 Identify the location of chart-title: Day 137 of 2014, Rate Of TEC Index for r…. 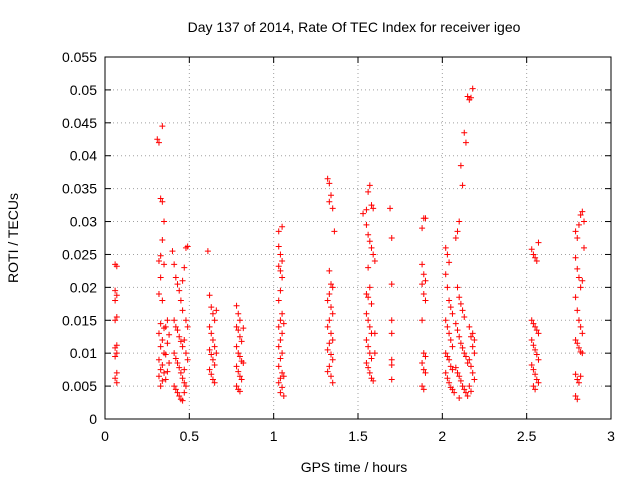
(354, 27).